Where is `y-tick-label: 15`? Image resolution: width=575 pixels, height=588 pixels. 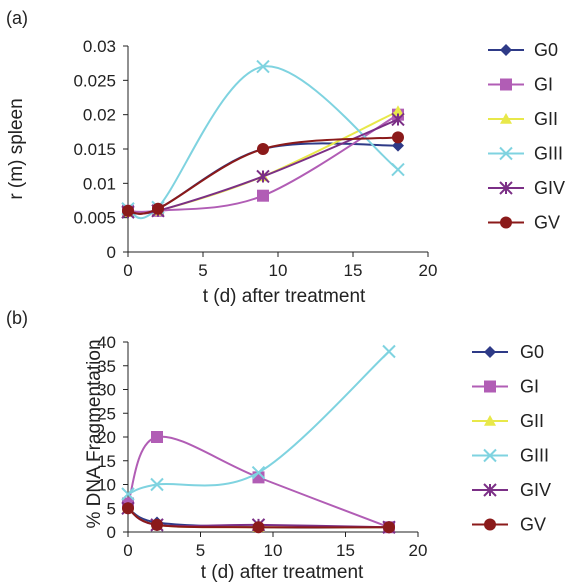
y-tick-label: 15 is located at coordinates (106, 461).